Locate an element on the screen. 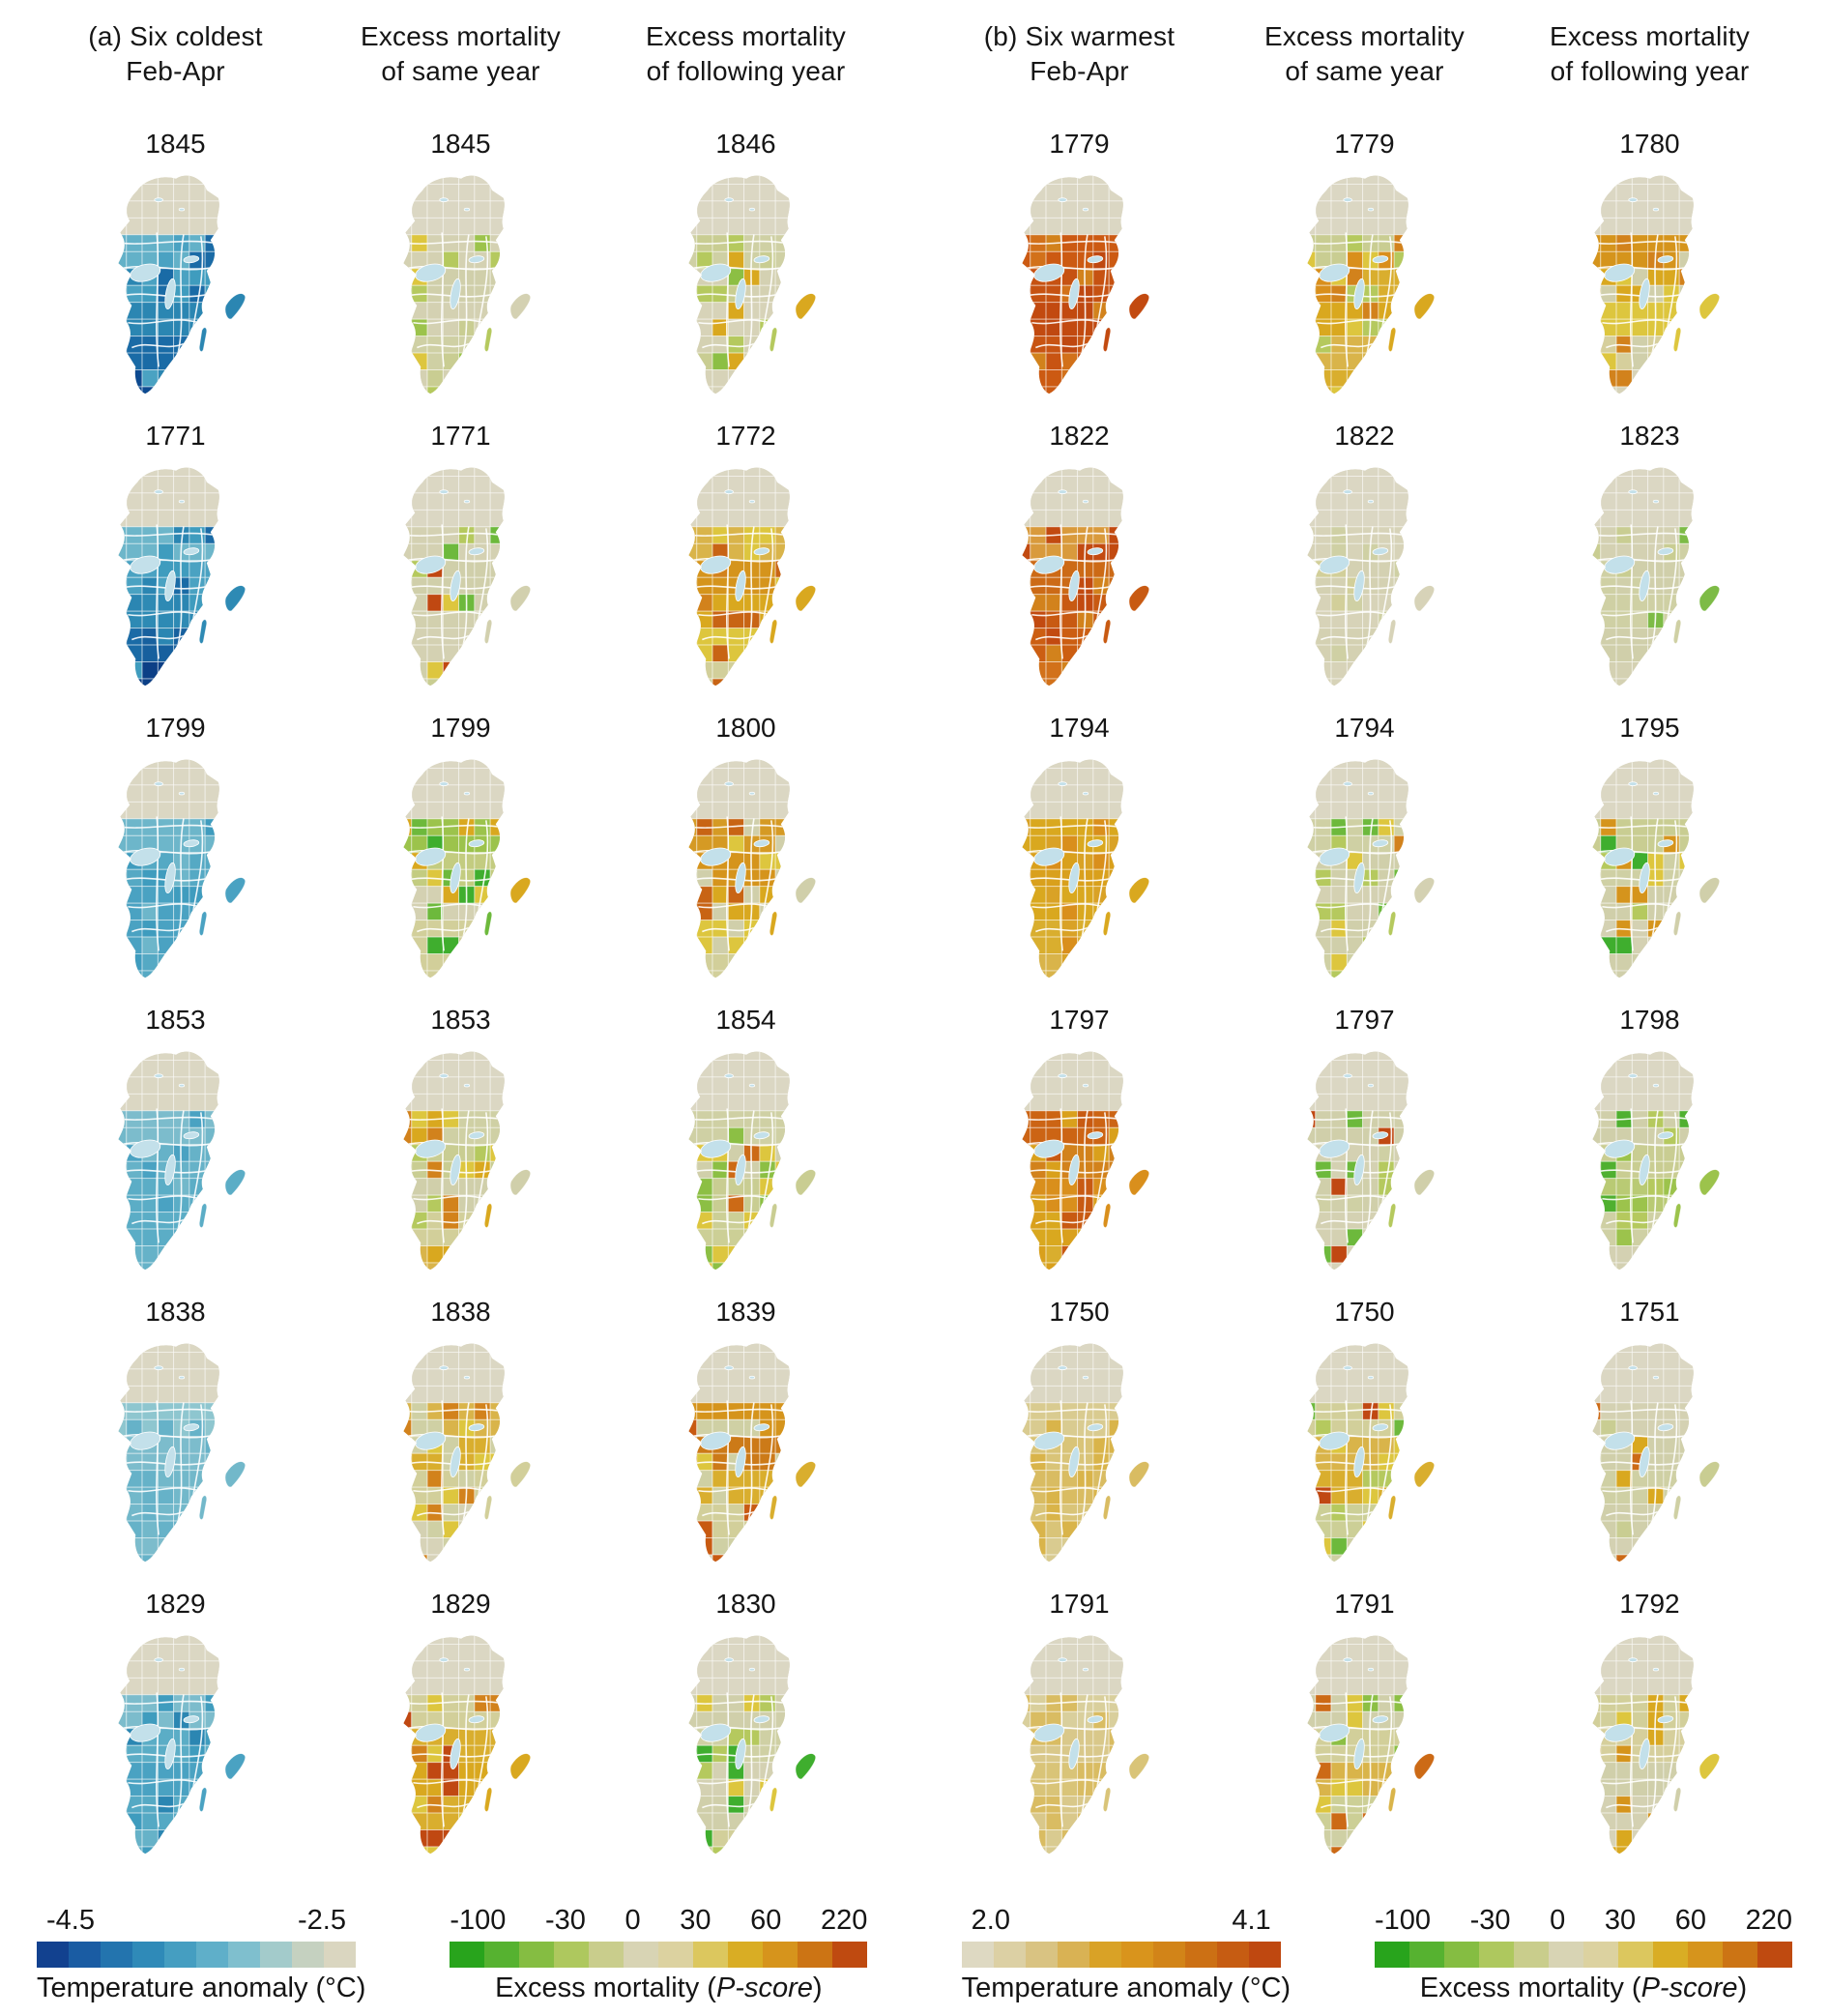  map-cell-cold-1853: 1853 is located at coordinates (175, 1146).